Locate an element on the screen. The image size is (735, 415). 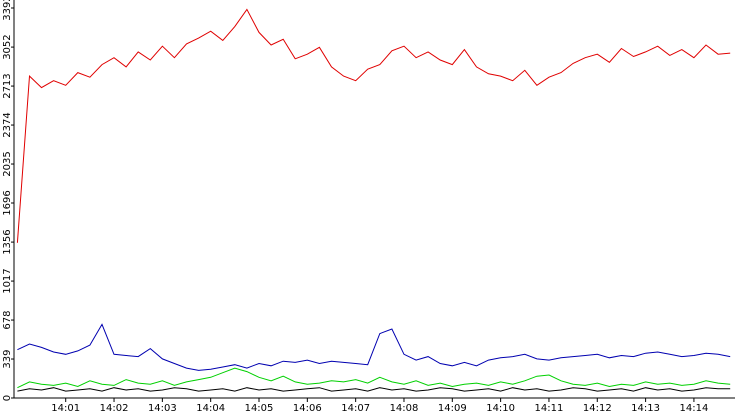
x-tick-label: 14:04 is located at coordinates (210, 408).